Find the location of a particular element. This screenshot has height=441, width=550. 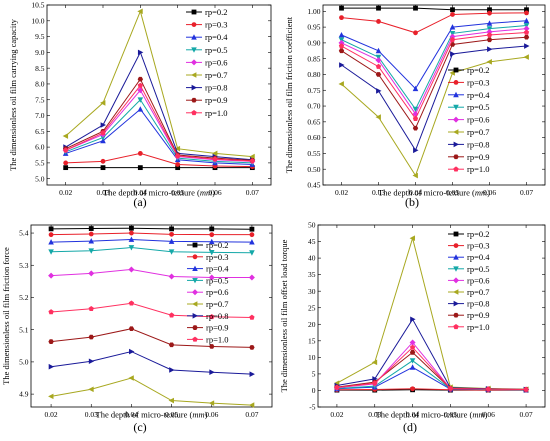

y-tick-label: 10.5 is located at coordinates (37, 5).